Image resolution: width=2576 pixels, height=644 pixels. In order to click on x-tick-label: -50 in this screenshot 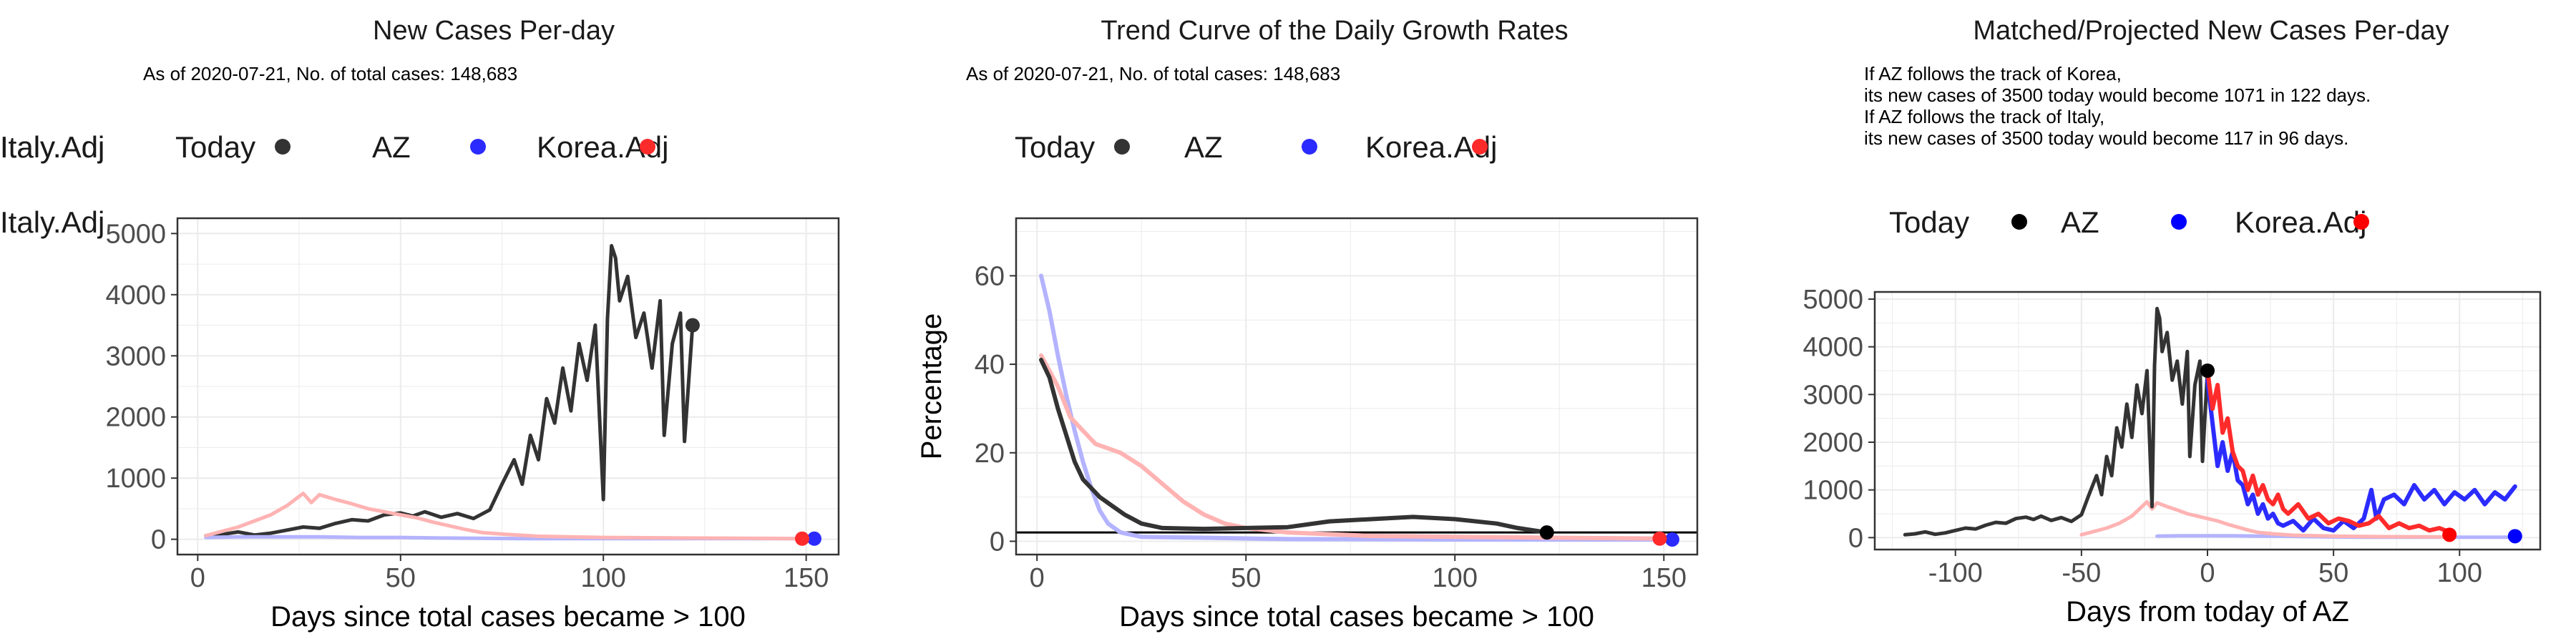, I will do `click(2081, 573)`.